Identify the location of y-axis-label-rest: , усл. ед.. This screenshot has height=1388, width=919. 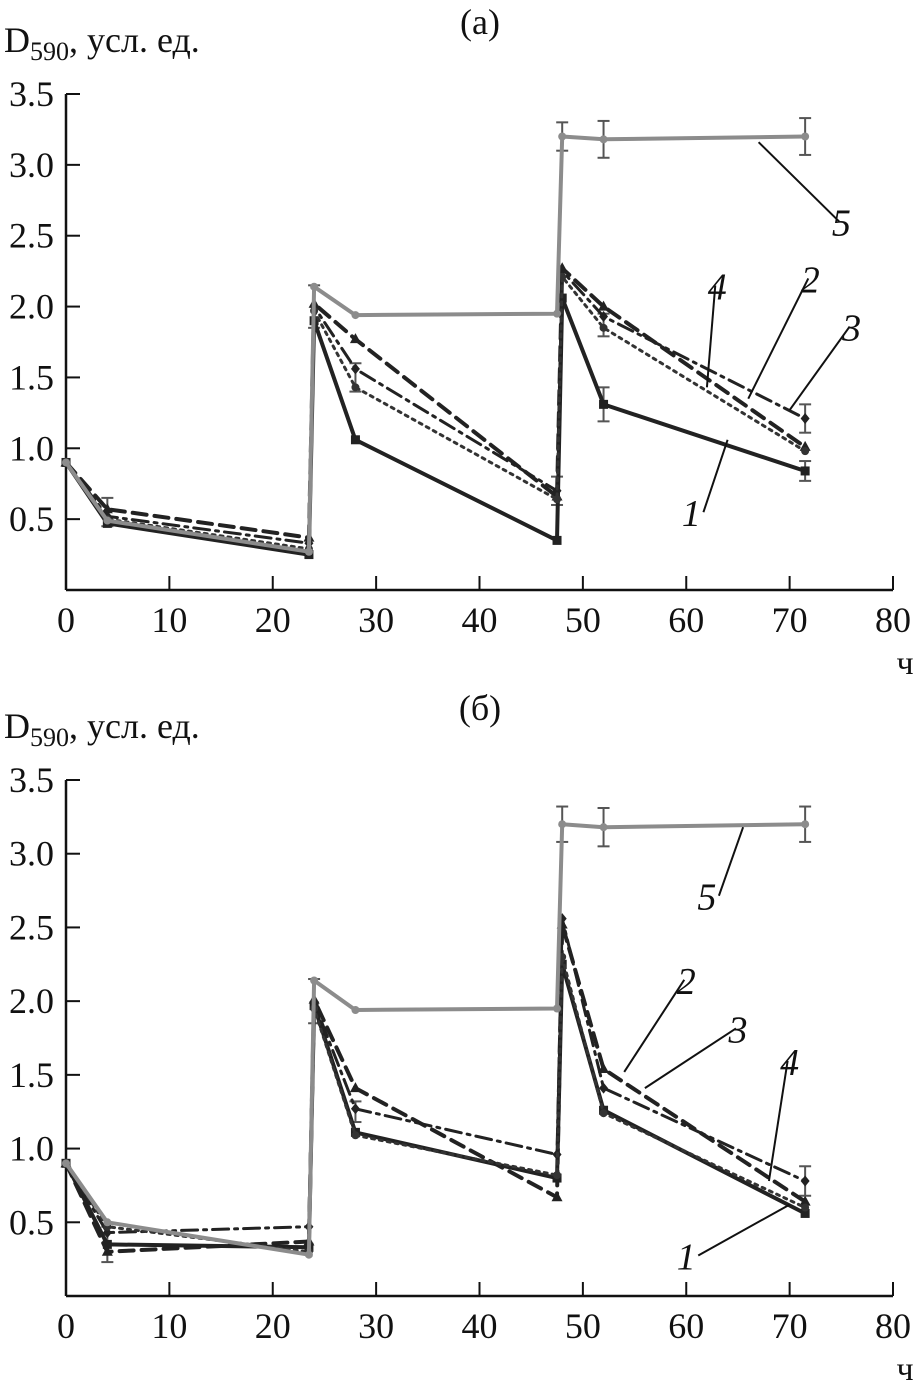
(134, 726).